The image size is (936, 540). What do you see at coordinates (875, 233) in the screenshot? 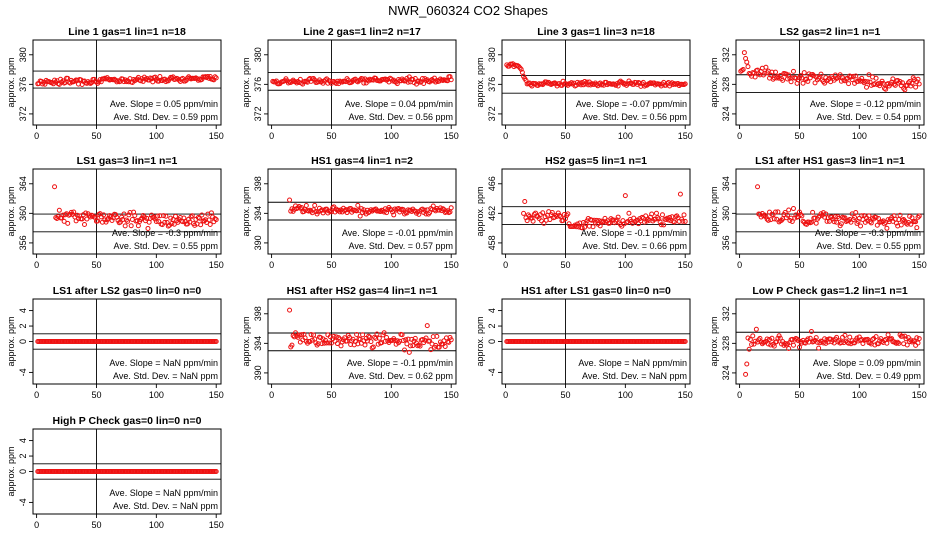
I see `slope-value: -0.3` at bounding box center [875, 233].